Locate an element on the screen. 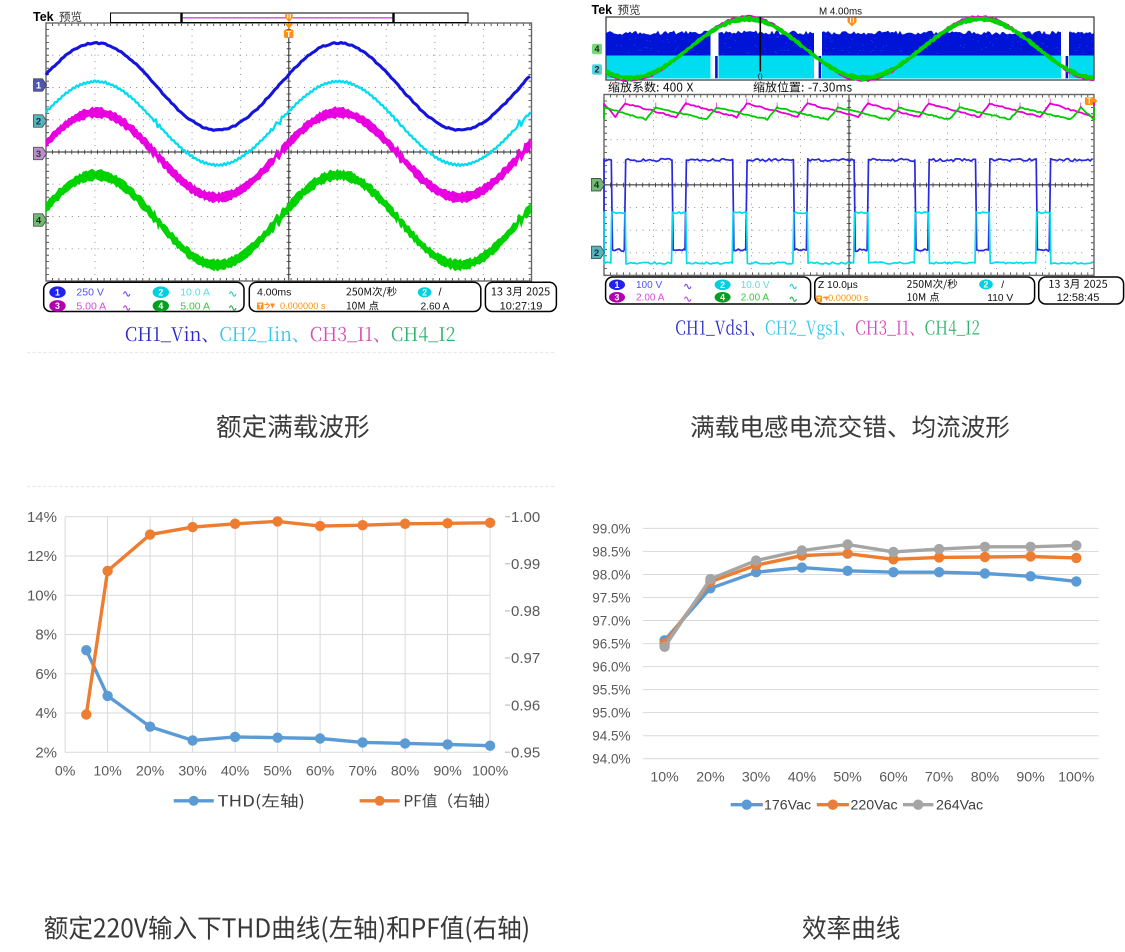  svg-text: 94.5% is located at coordinates (611, 736).